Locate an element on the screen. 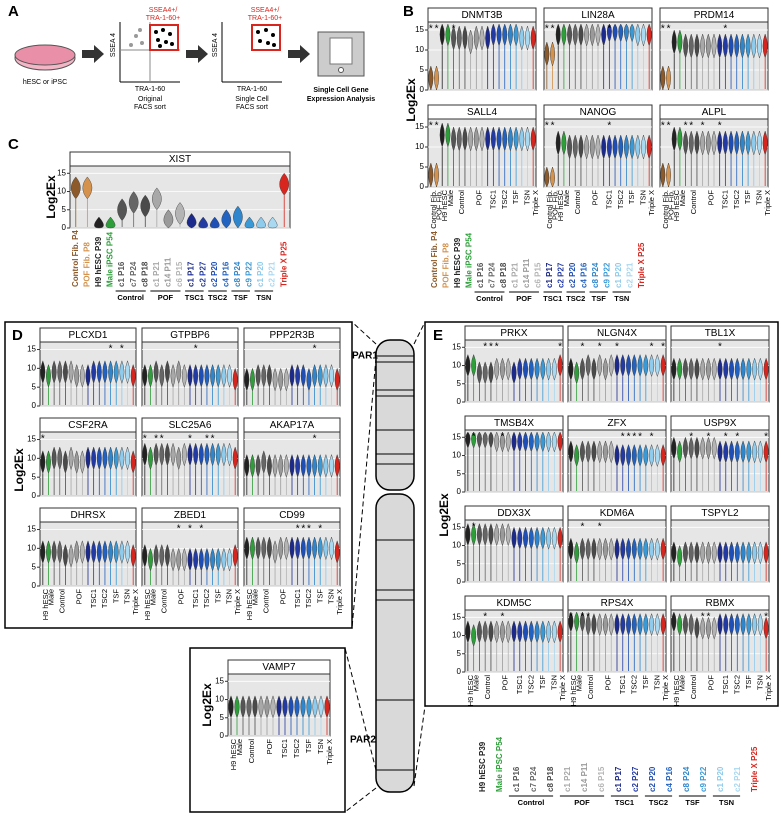 This screenshot has height=816, width=781. step-label: Single Cell Gene is located at coordinates (340, 90).